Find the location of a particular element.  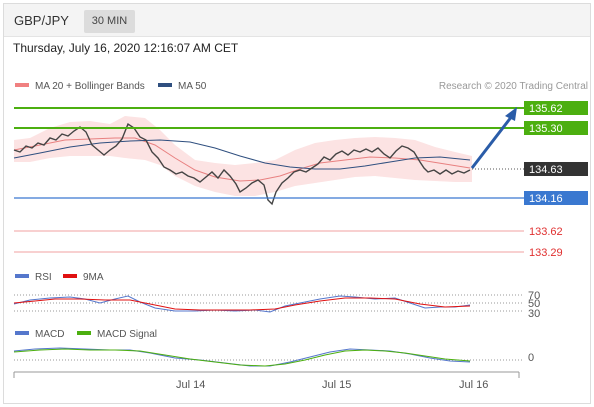

timeframe-button: 30 MIN is located at coordinates (109, 21).